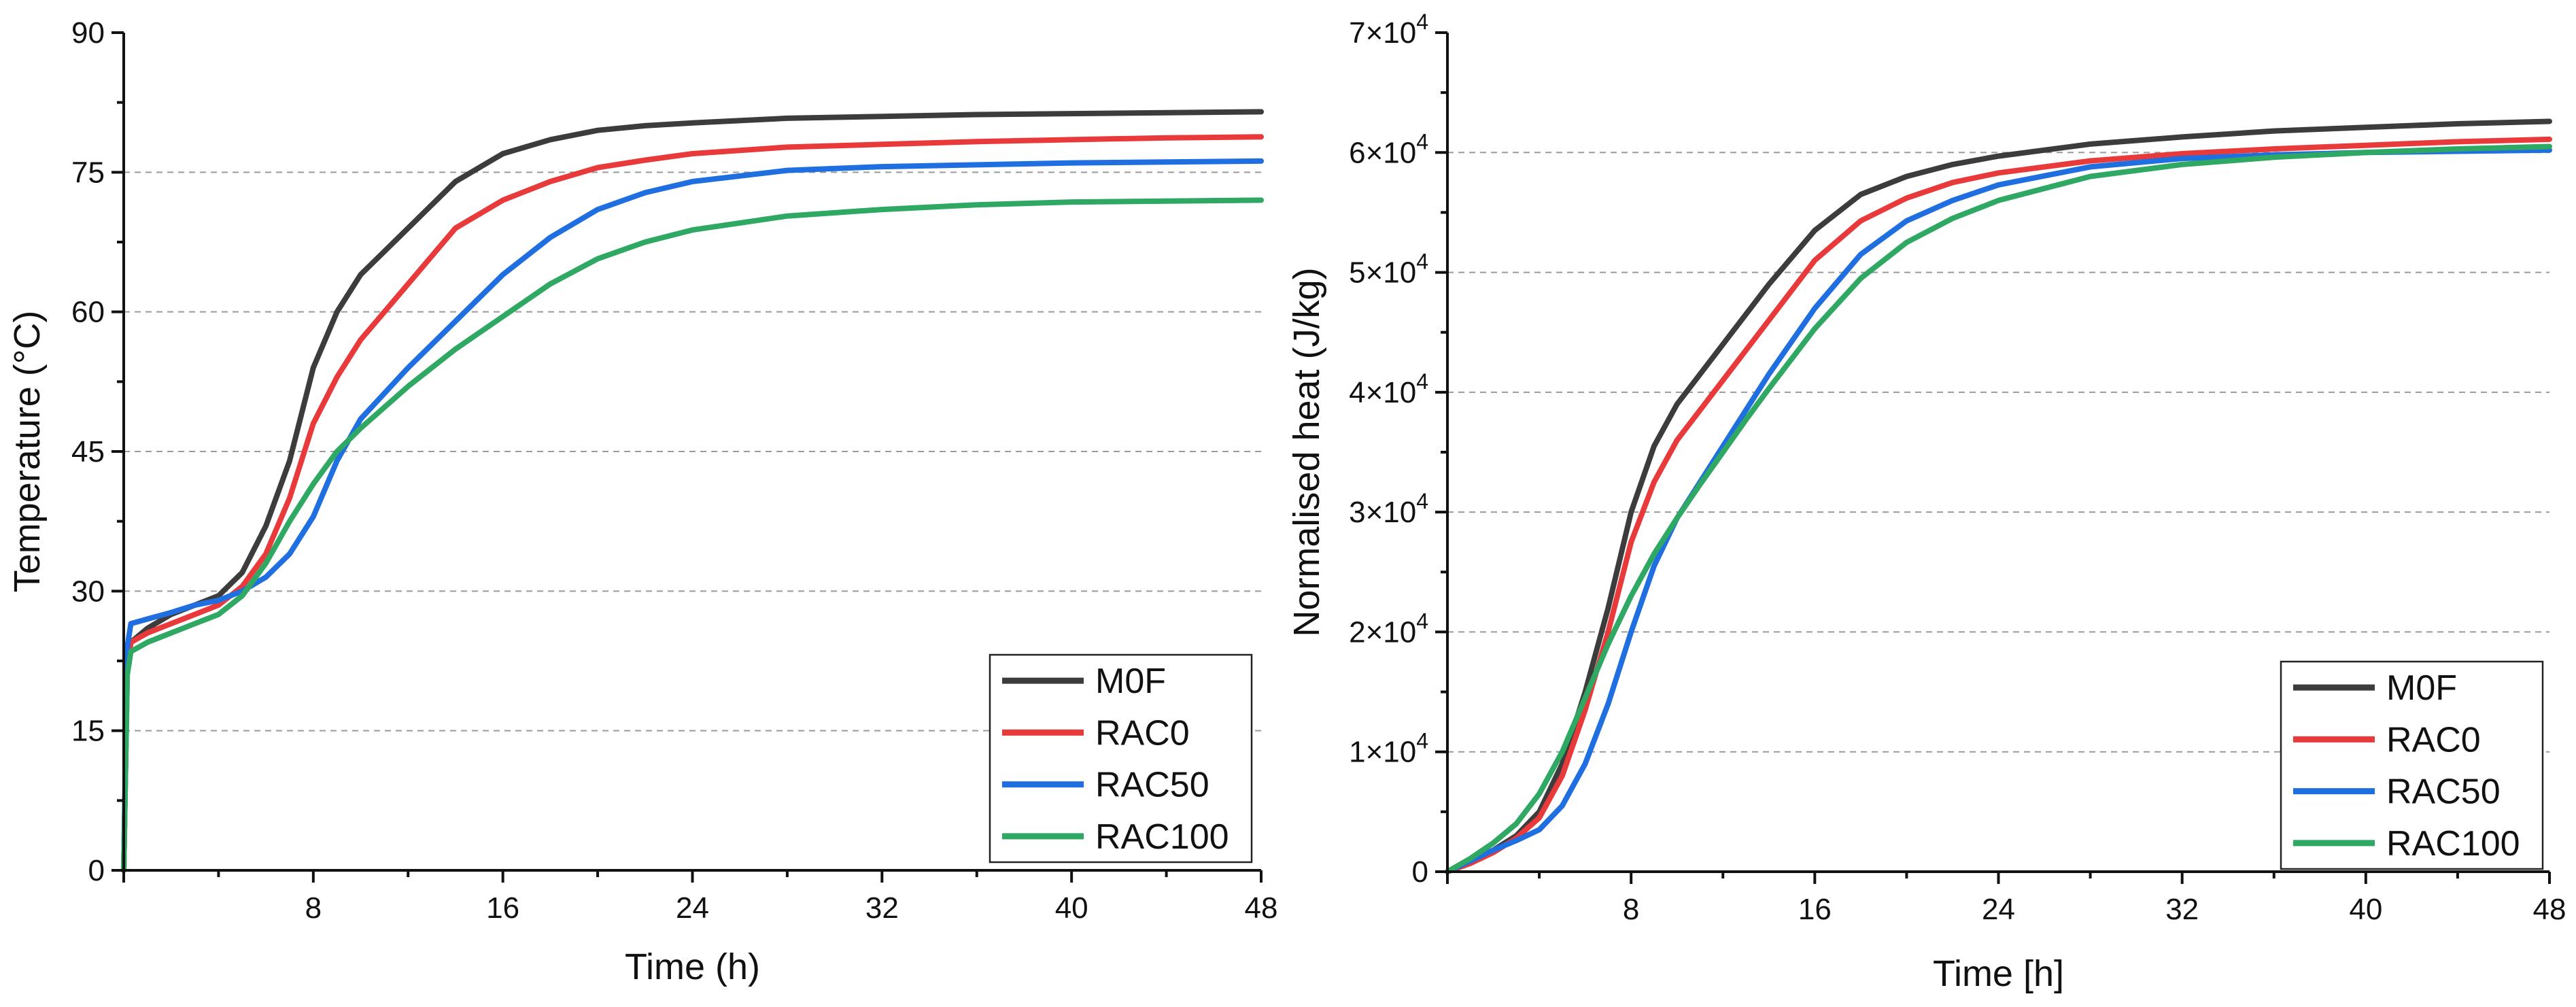 The image size is (2576, 1007). Describe the element at coordinates (1388, 389) in the screenshot. I see `y-tick-label: 4×10⁴` at that location.